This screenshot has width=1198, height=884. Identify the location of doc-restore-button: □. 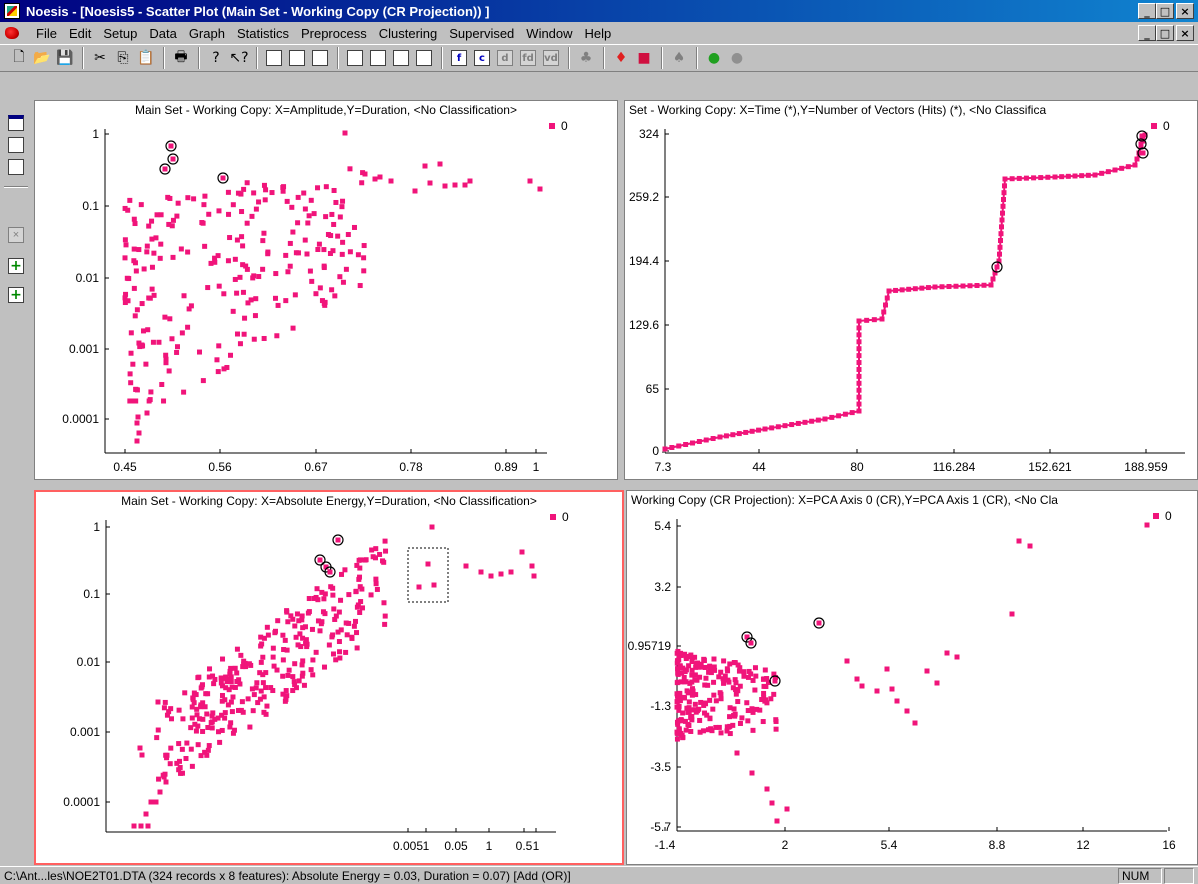
(1165, 33).